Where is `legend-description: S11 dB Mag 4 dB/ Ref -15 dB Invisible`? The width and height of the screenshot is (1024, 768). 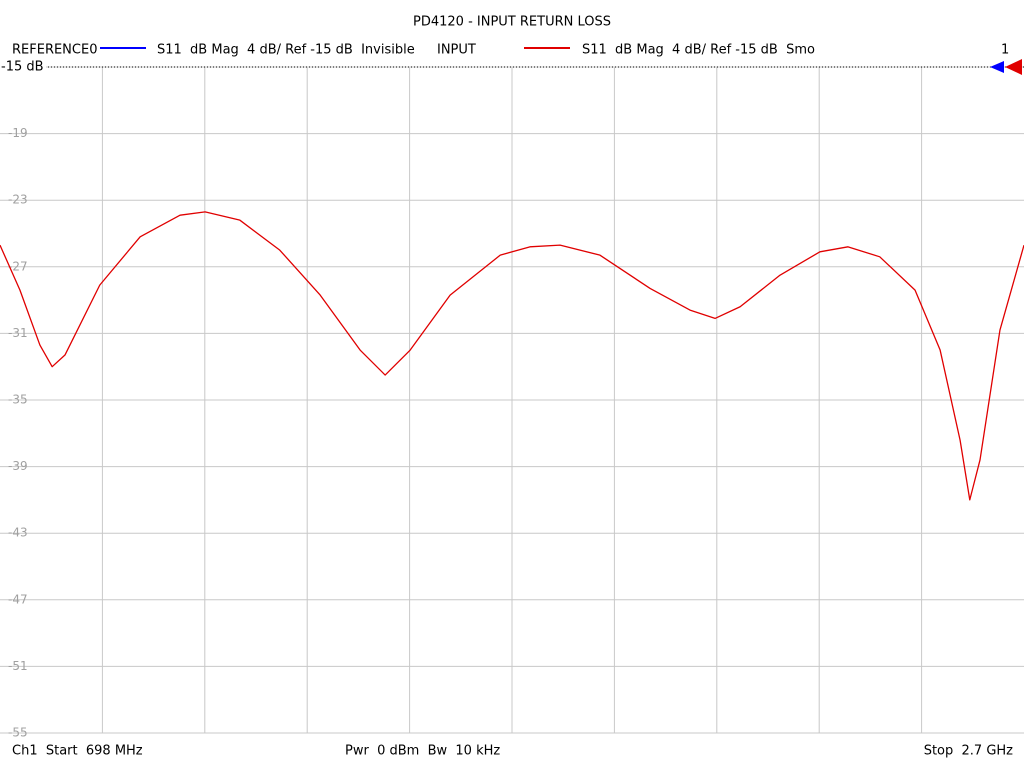 legend-description: S11 dB Mag 4 dB/ Ref -15 dB Invisible is located at coordinates (286, 50).